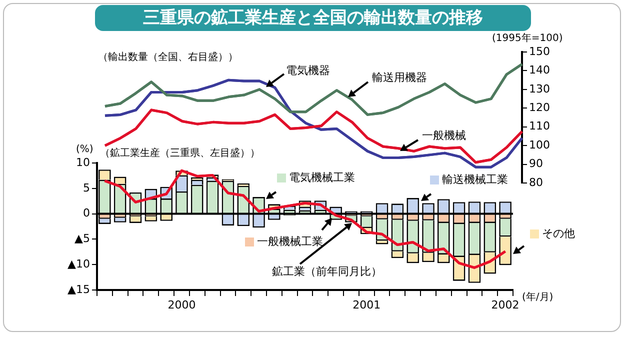  What do you see at coordinates (475, 179) in the screenshot?
I see `legend-label: 輸送機械工業` at bounding box center [475, 179].